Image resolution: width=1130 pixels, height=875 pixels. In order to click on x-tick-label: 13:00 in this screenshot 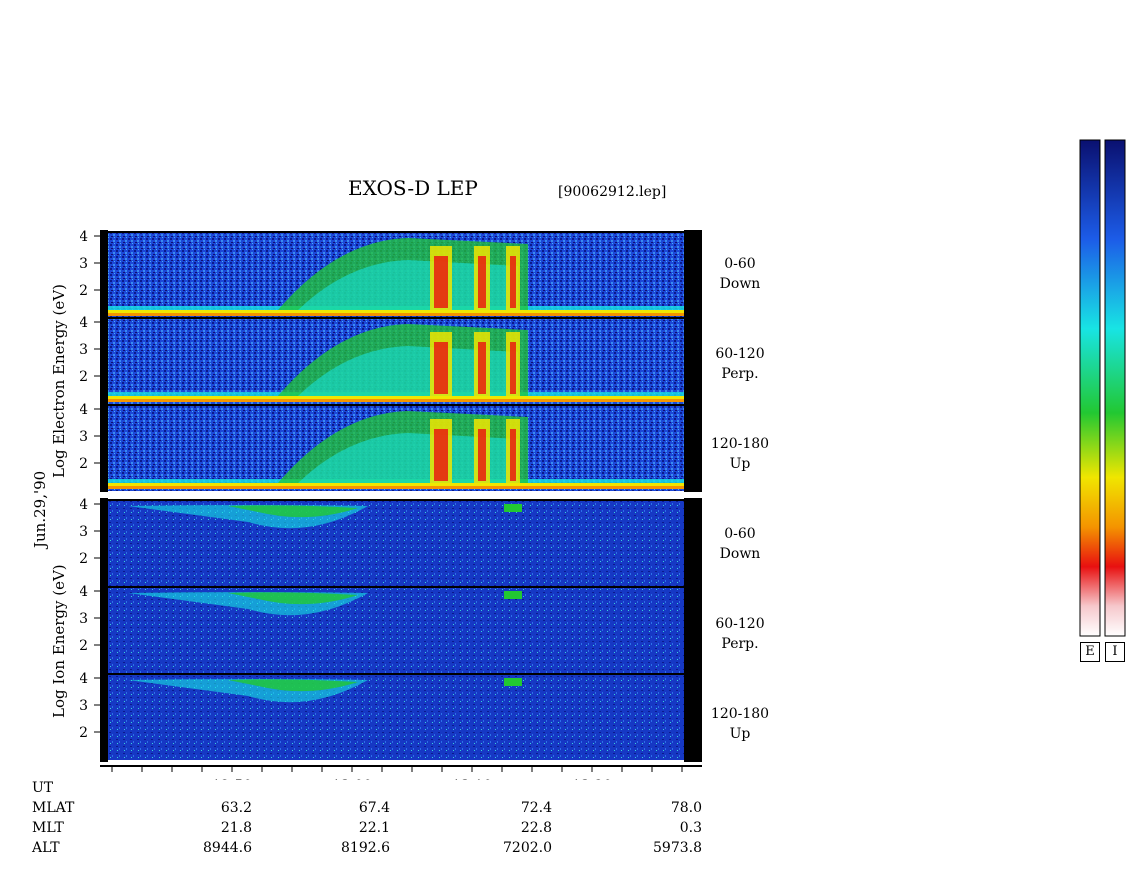, I will do `click(352, 779)`.